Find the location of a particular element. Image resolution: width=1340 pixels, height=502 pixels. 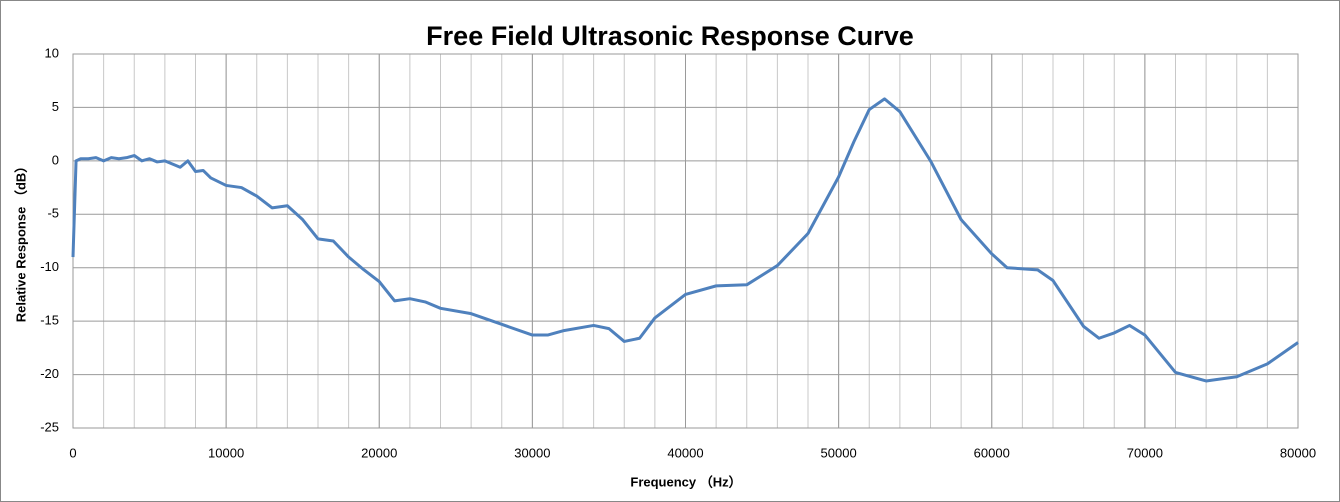

x-tick-label: 50000 is located at coordinates (839, 452).